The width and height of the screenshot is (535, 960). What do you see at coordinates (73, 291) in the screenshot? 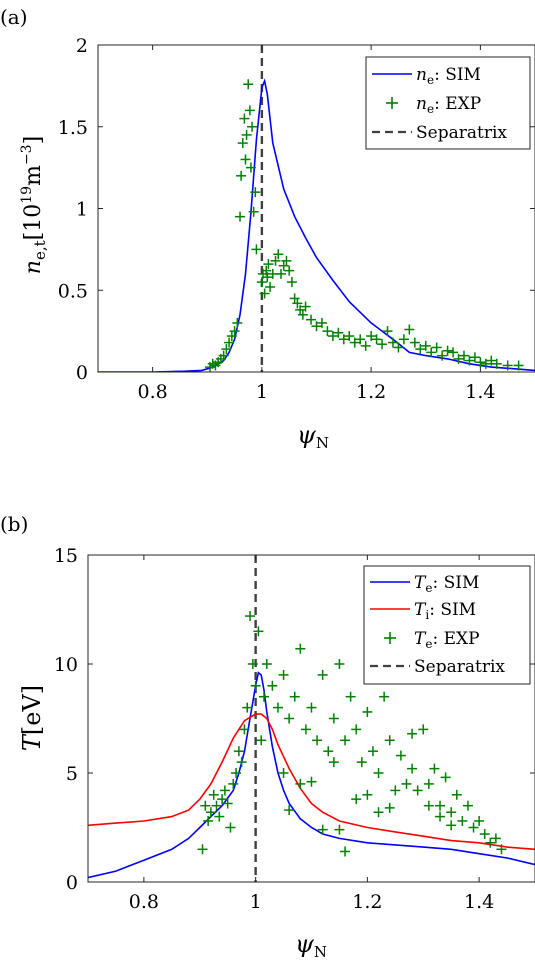
I see `y-tick-label-a: 0.5` at bounding box center [73, 291].